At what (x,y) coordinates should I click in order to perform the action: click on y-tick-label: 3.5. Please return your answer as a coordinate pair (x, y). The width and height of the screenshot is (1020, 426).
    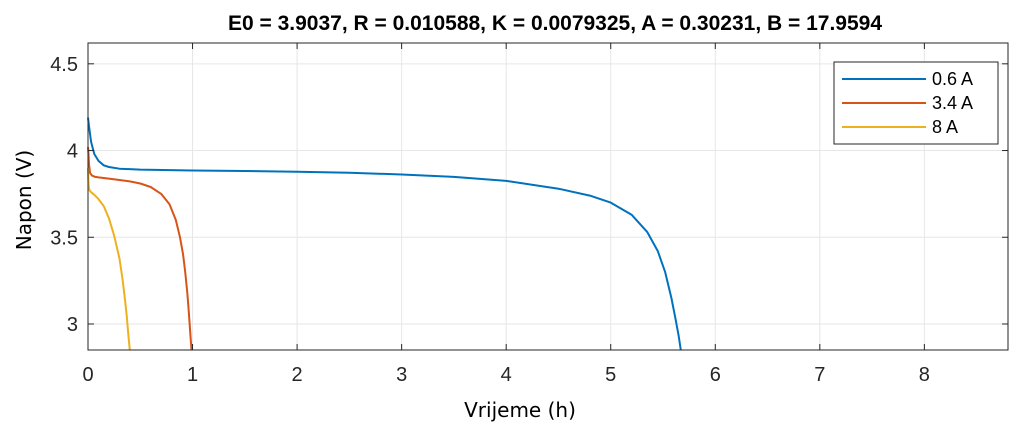
    Looking at the image, I should click on (64, 238).